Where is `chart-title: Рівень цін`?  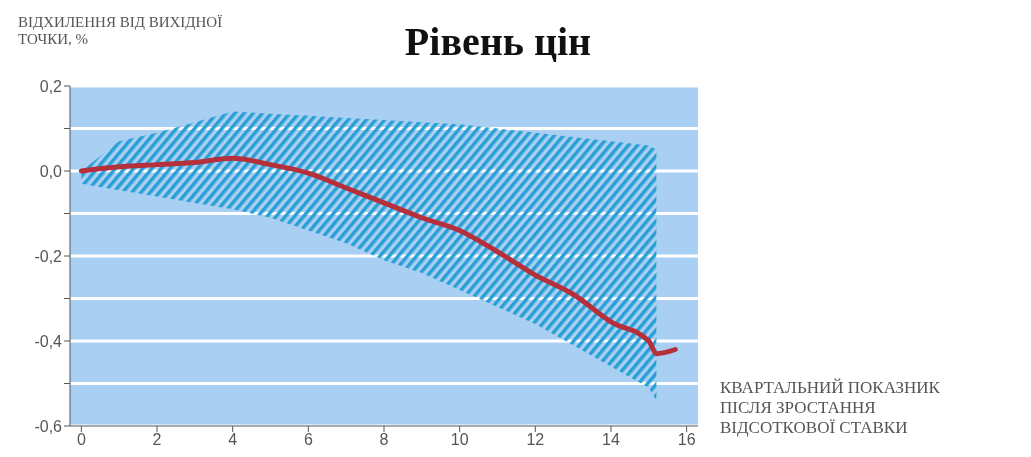 chart-title: Рівень цін is located at coordinates (498, 41).